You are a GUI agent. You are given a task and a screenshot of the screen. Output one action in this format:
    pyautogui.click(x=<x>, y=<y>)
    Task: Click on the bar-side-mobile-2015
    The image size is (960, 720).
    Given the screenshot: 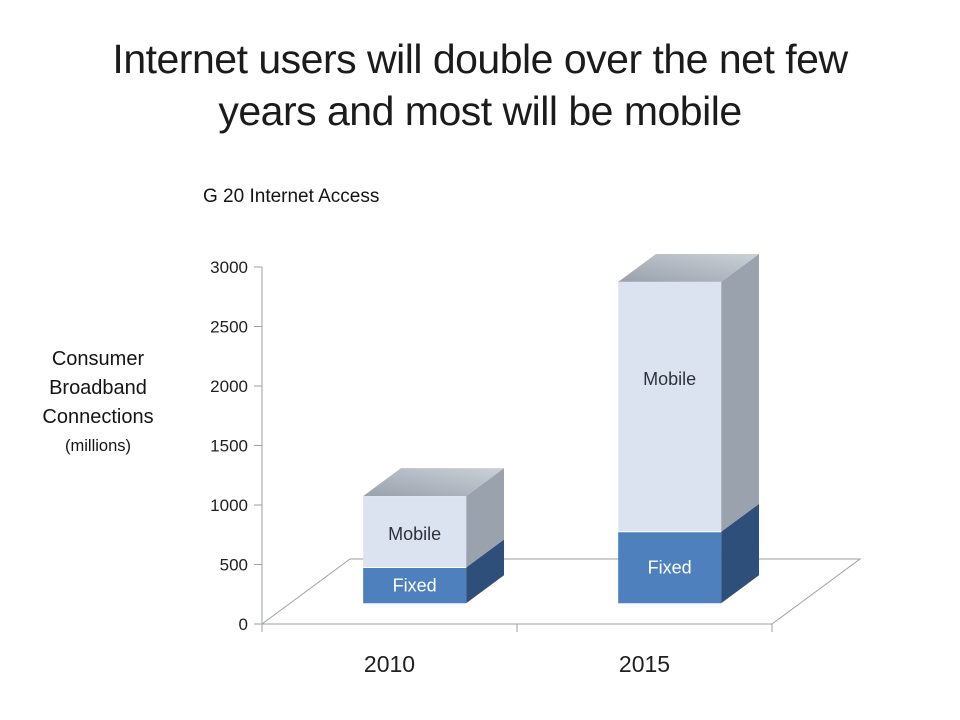 What is the action you would take?
    pyautogui.click(x=740, y=392)
    